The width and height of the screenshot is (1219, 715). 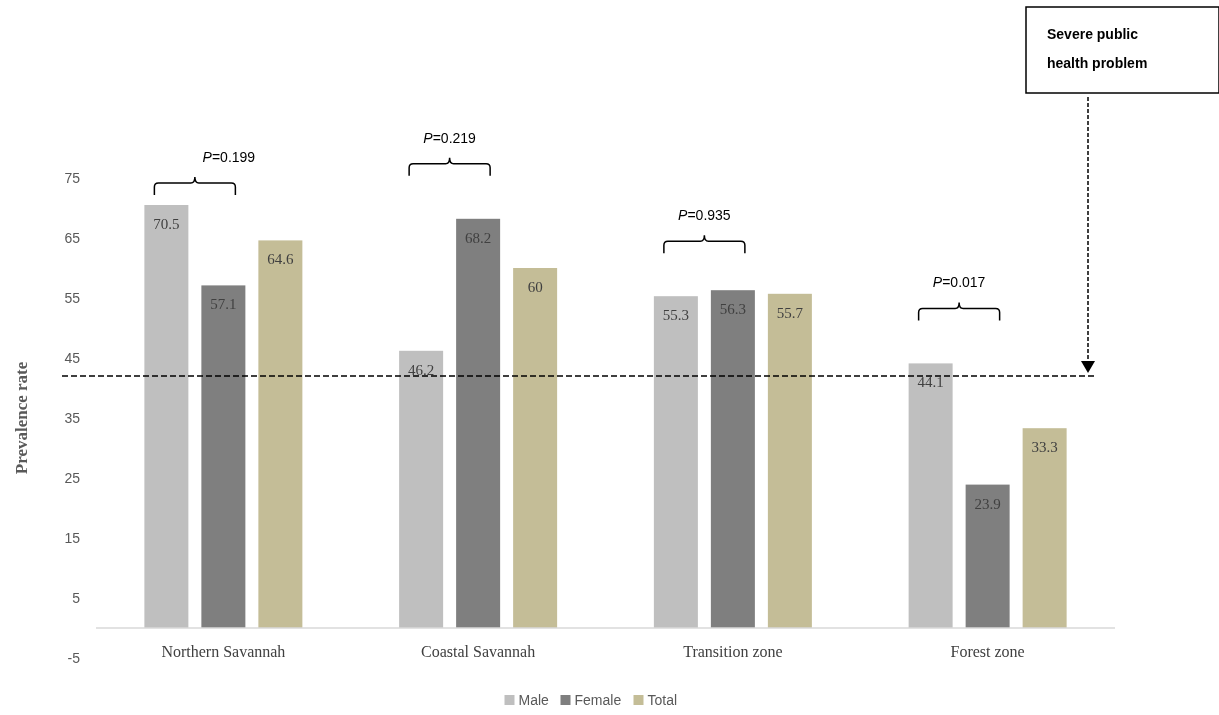 I want to click on y-tick-label: 65, so click(x=72, y=238).